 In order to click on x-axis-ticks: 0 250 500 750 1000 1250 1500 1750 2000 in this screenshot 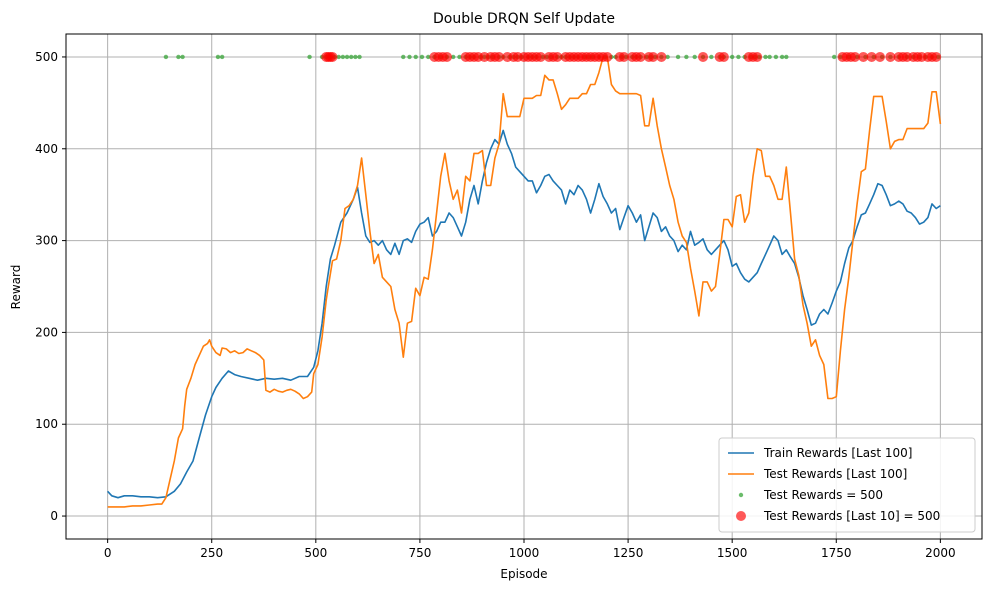, I will do `click(530, 549)`.